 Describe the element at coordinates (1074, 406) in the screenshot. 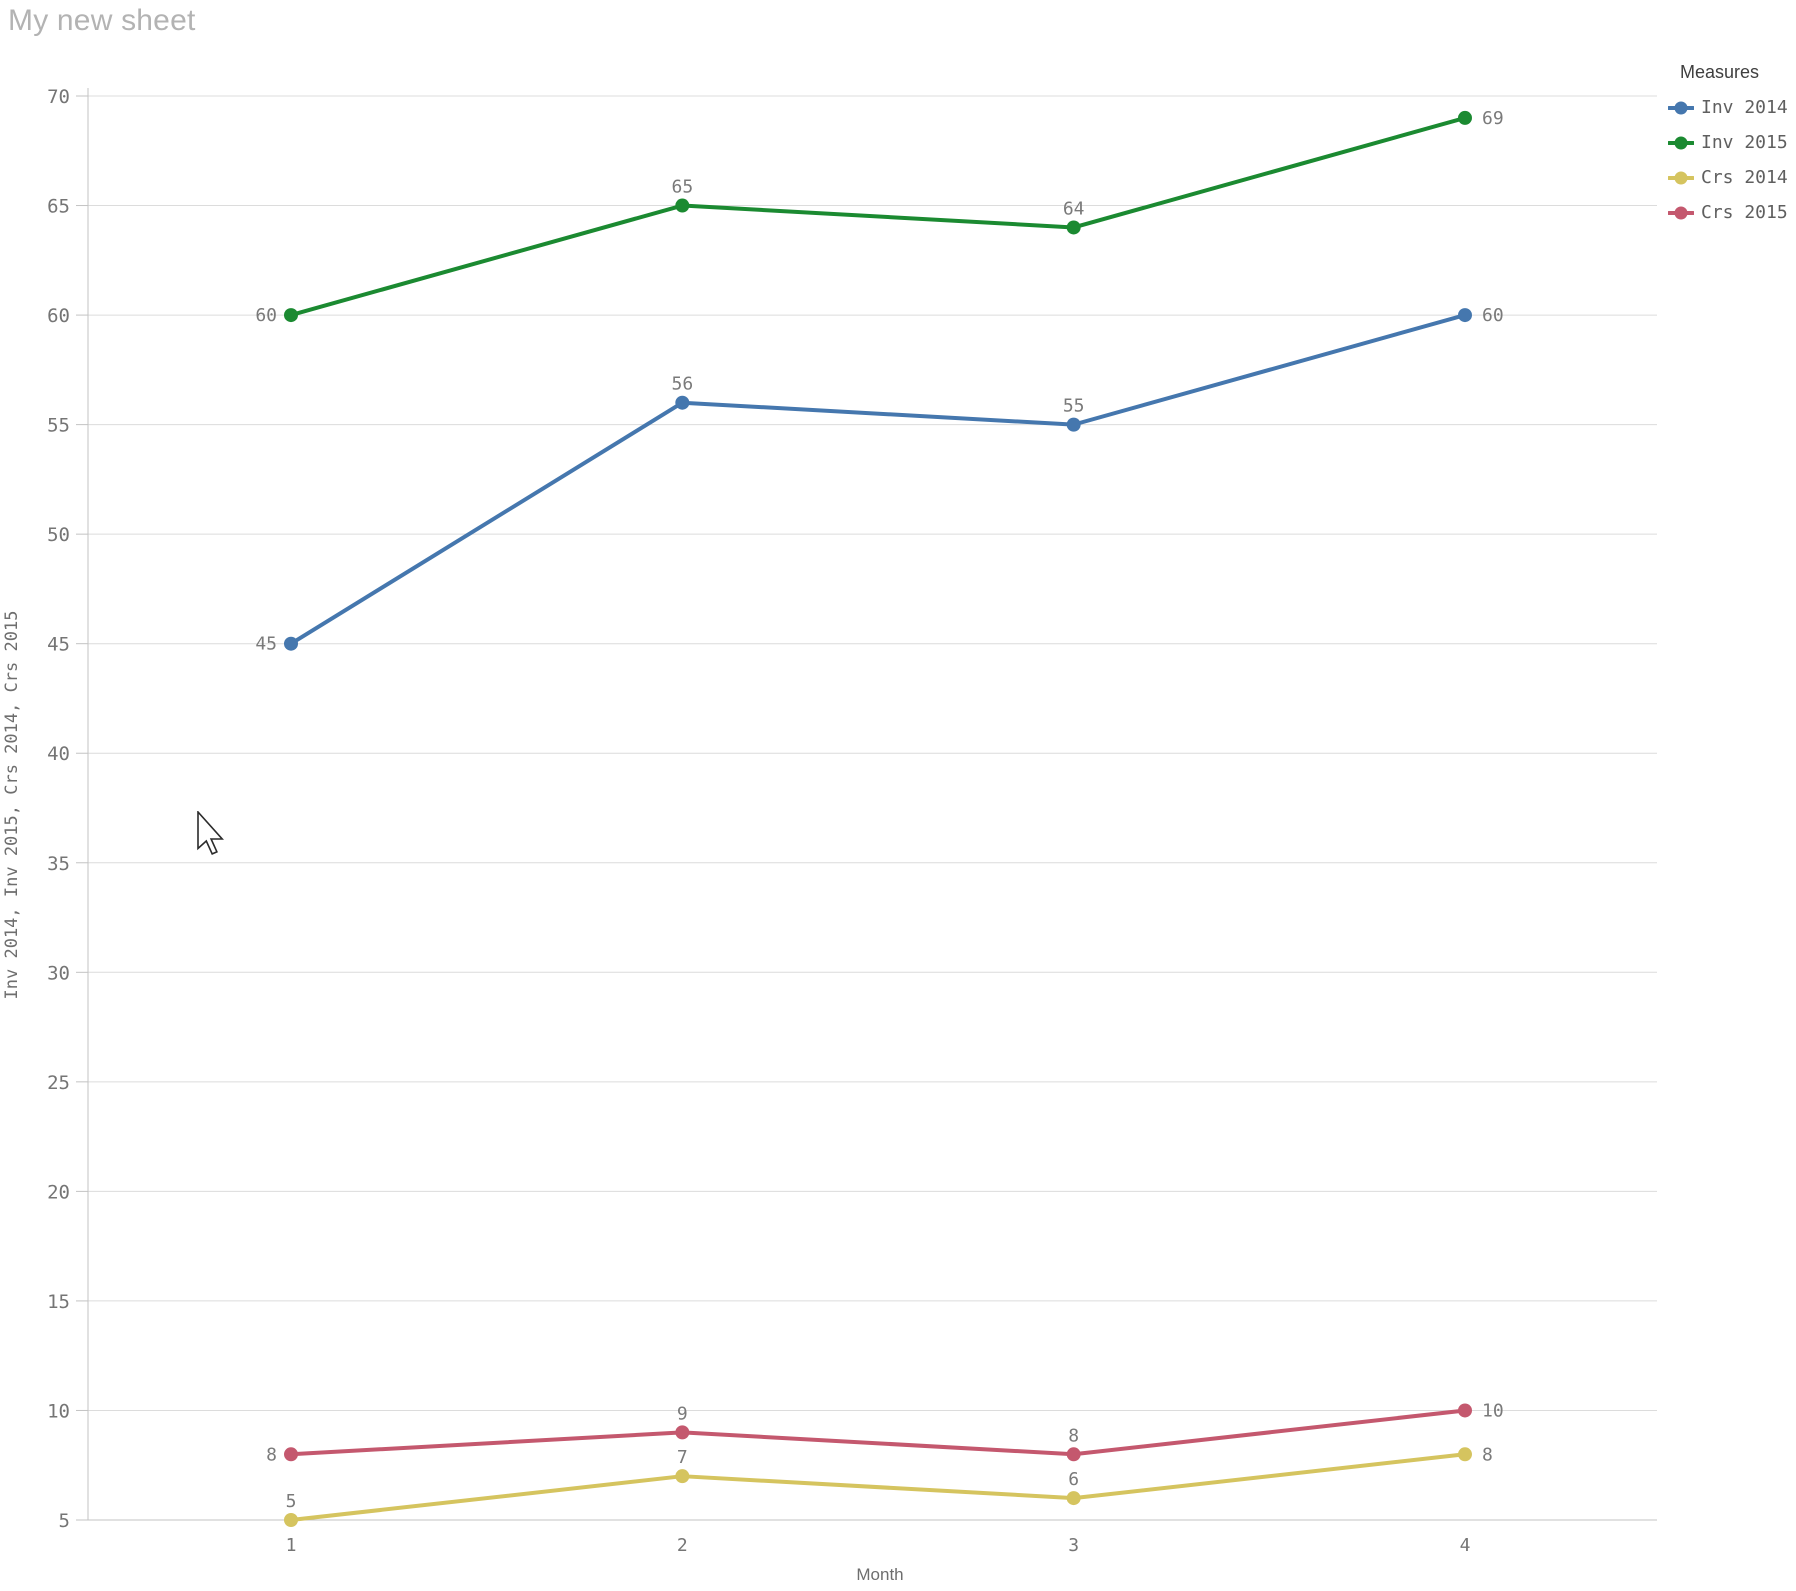

I see `data-label: 55` at that location.